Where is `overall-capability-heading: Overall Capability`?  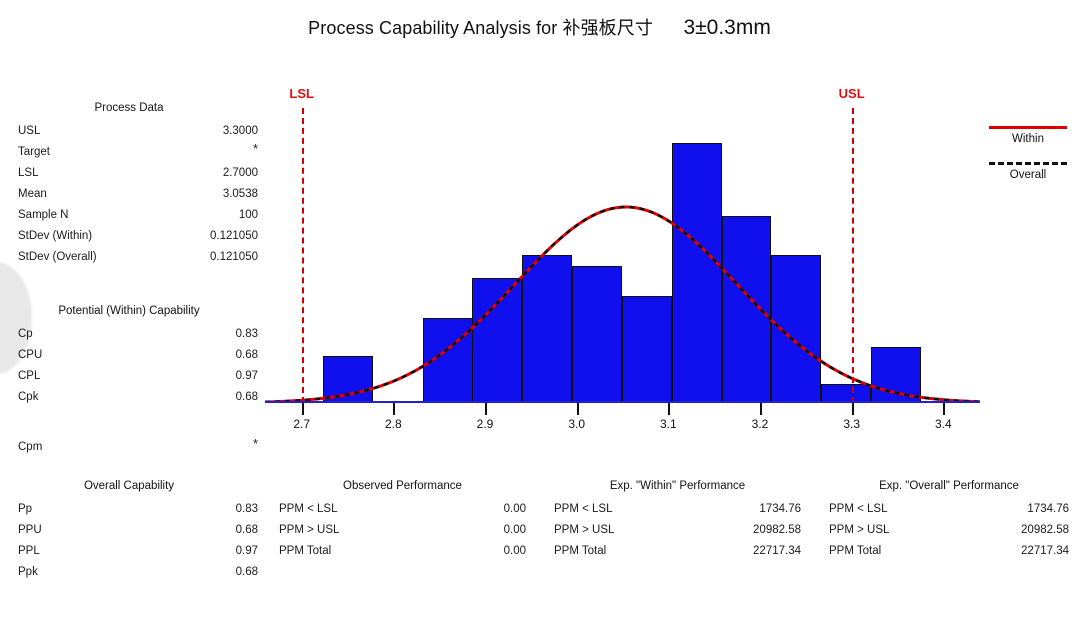
overall-capability-heading: Overall Capability is located at coordinates (129, 486).